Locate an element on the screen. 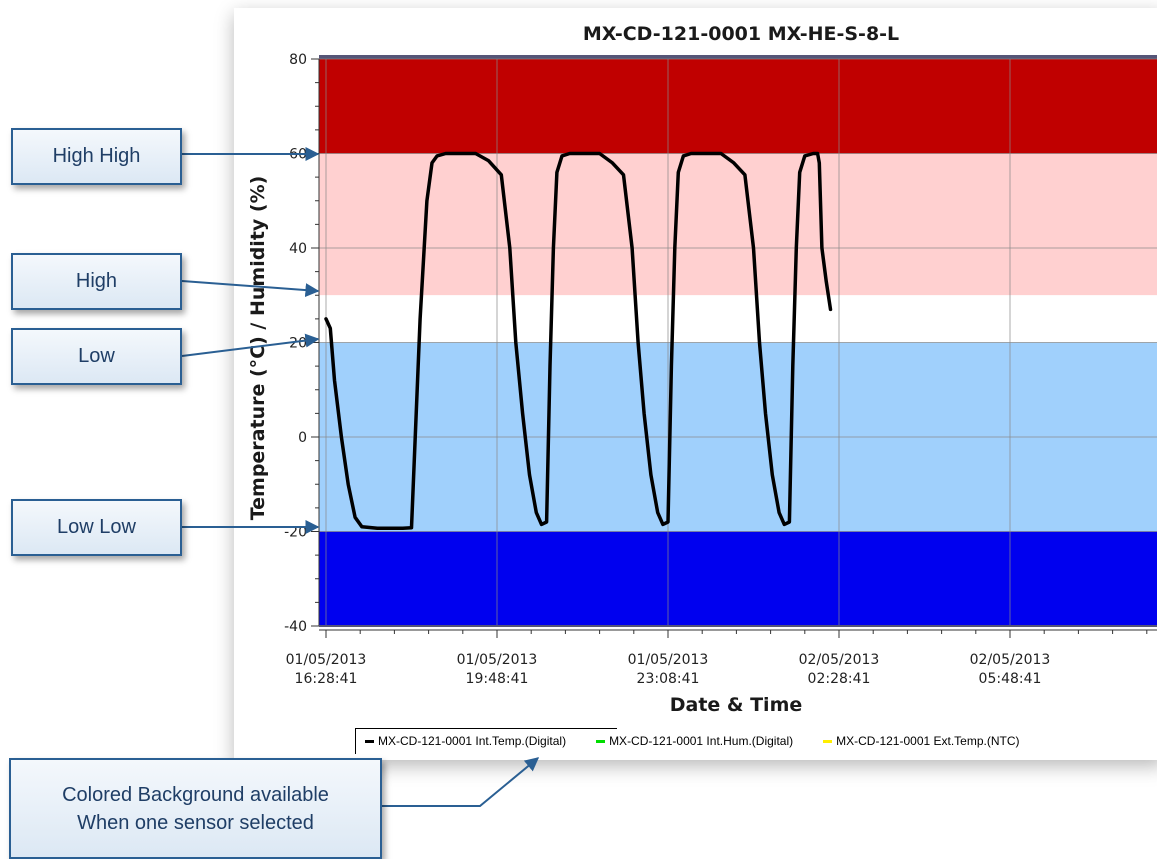  x-tick-label-time-2: 23:08:41 is located at coordinates (668, 679).